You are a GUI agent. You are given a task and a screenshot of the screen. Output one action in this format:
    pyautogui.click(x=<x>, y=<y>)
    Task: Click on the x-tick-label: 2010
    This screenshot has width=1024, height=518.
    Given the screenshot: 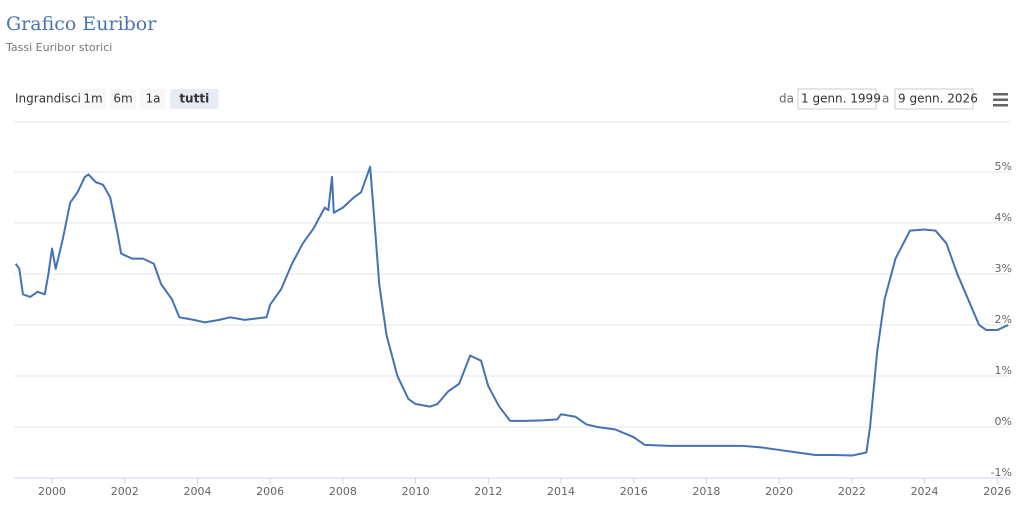 What is the action you would take?
    pyautogui.click(x=416, y=491)
    